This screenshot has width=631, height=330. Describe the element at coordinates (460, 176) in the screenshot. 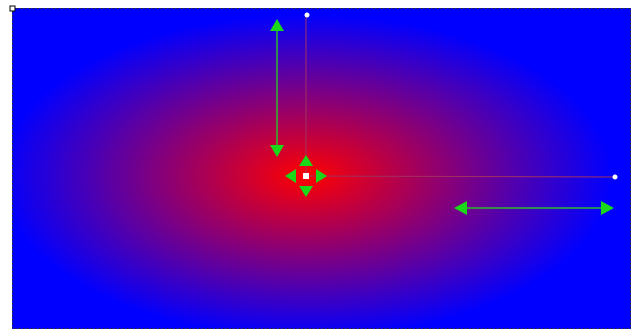

I see `horizontal-guide-line` at that location.